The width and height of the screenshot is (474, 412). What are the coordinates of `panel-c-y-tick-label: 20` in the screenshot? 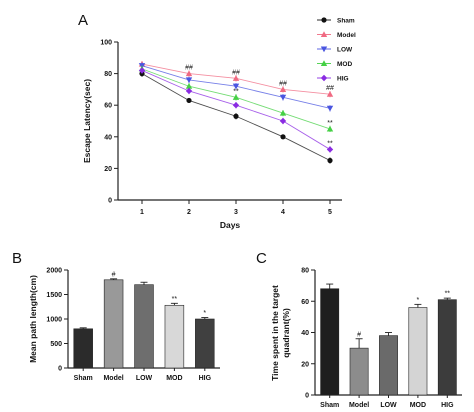 It's located at (305, 364).